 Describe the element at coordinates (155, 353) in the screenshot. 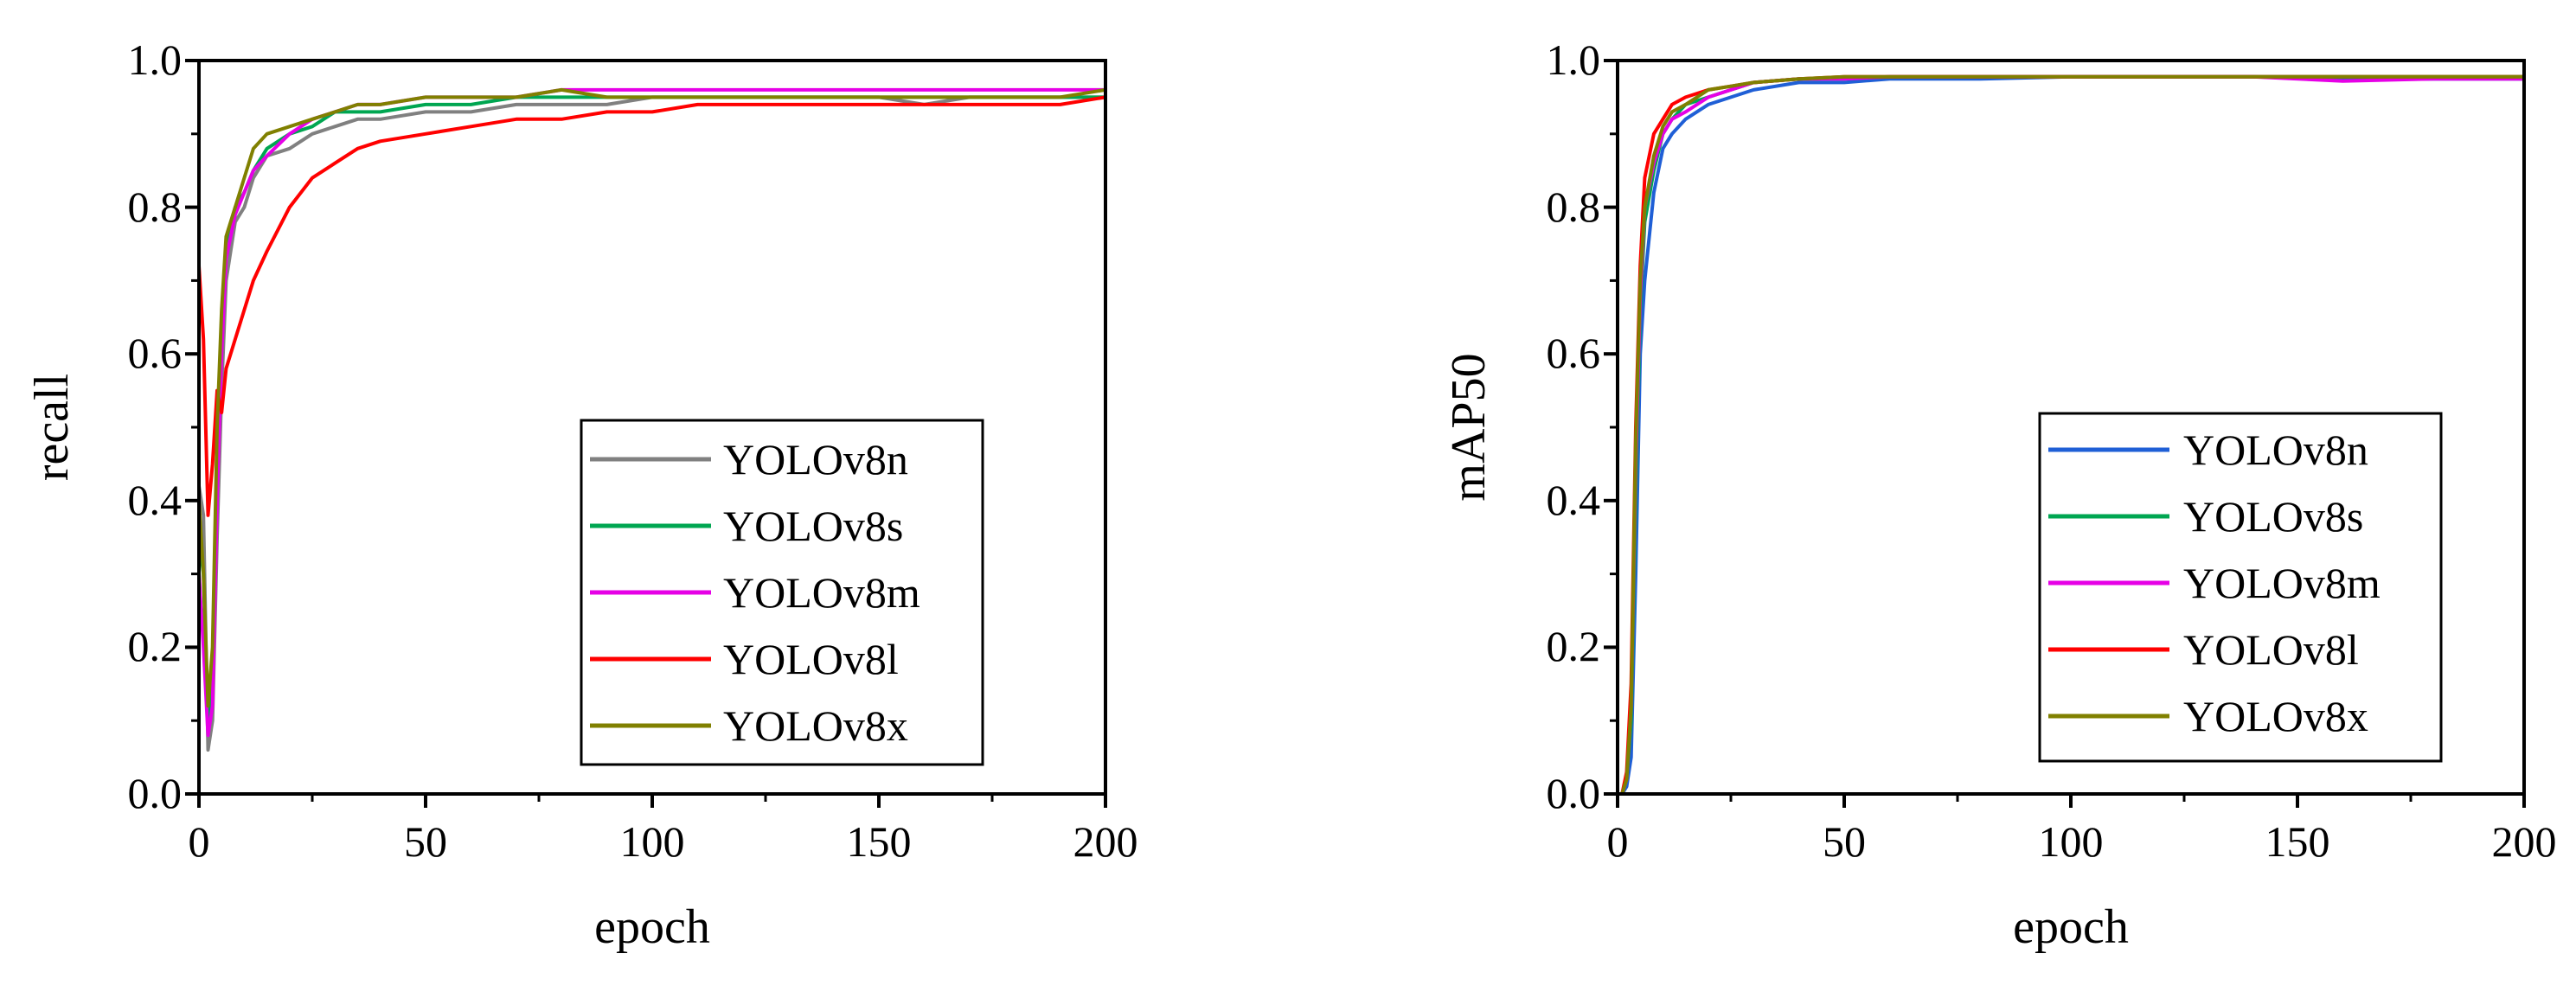

I see `recall-y-tick-3: 0.6` at that location.